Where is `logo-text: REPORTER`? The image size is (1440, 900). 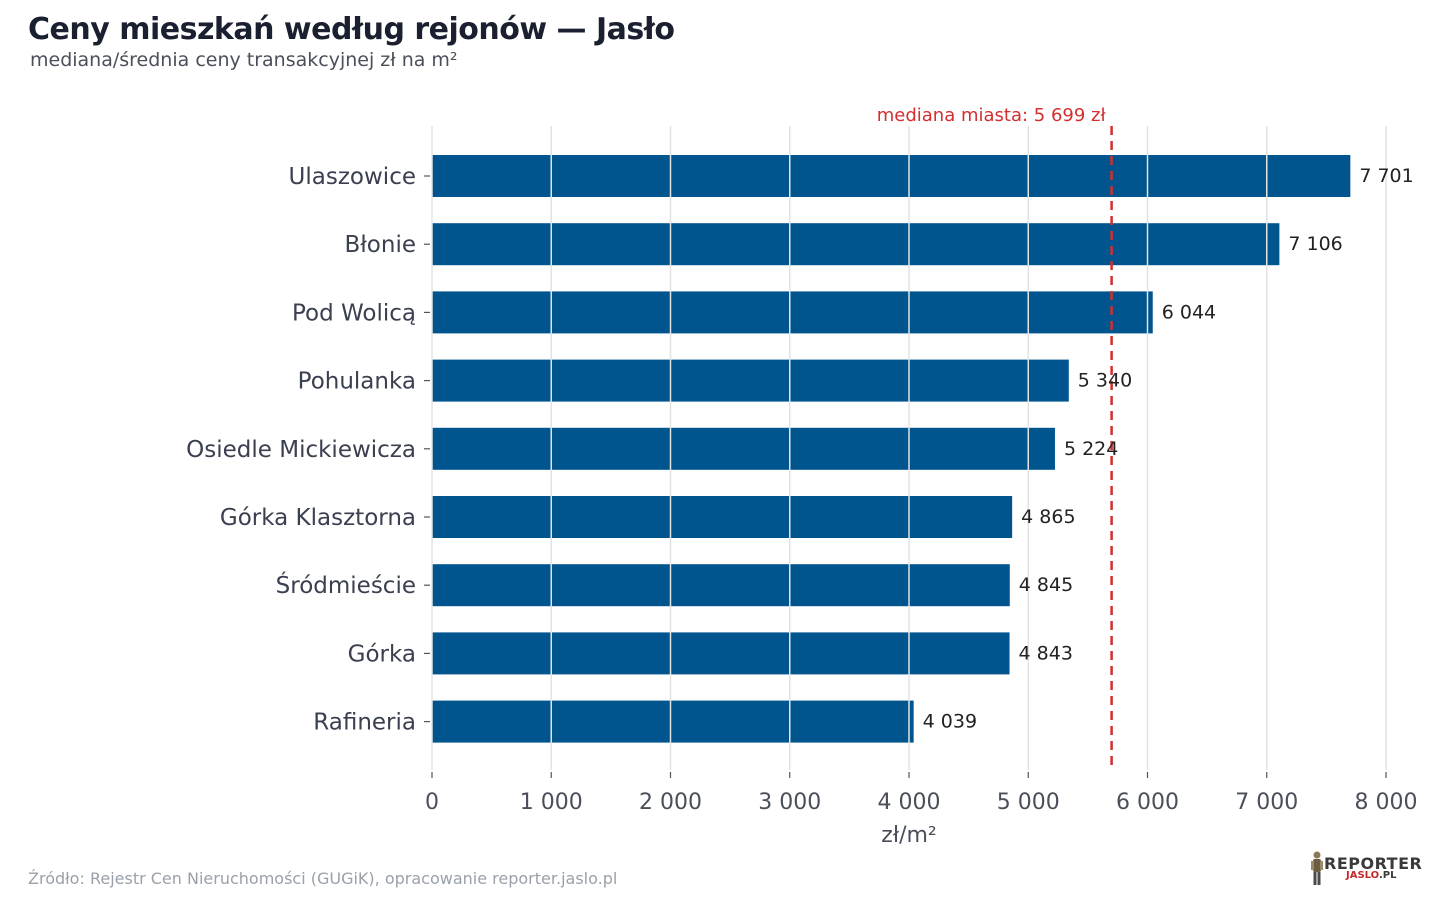 logo-text: REPORTER is located at coordinates (1373, 863).